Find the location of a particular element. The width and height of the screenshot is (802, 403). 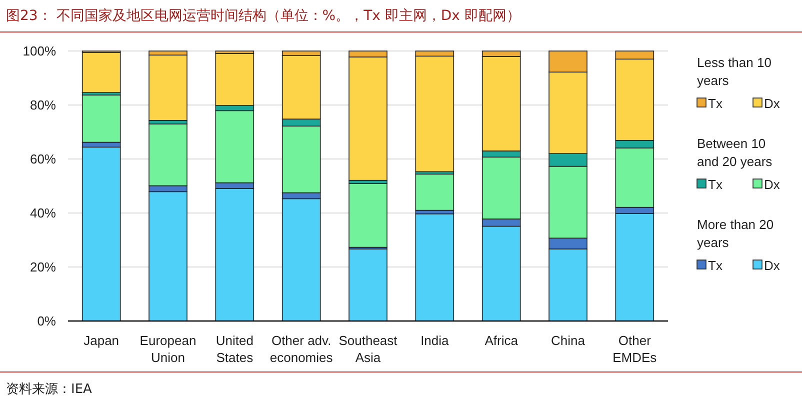

y-tick-label: 20% is located at coordinates (43, 267).